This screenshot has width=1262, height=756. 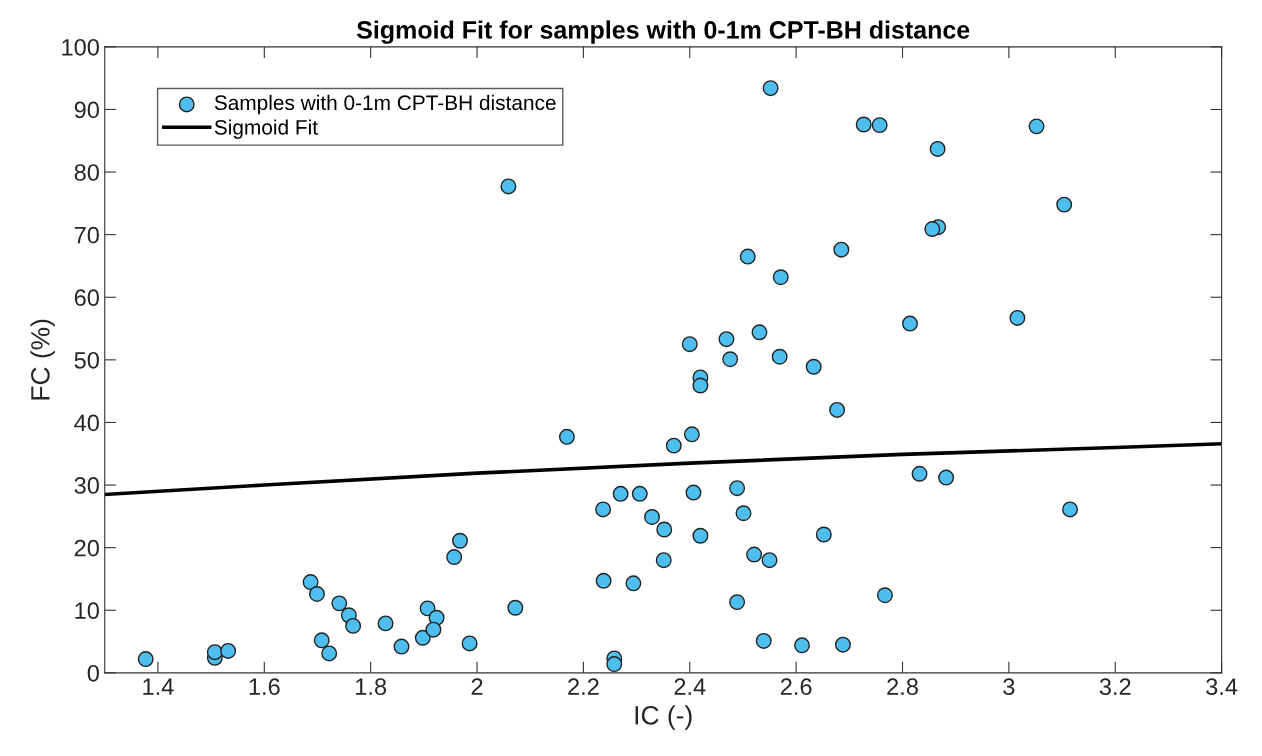 I want to click on x-tick-label: 1.6, so click(x=264, y=687).